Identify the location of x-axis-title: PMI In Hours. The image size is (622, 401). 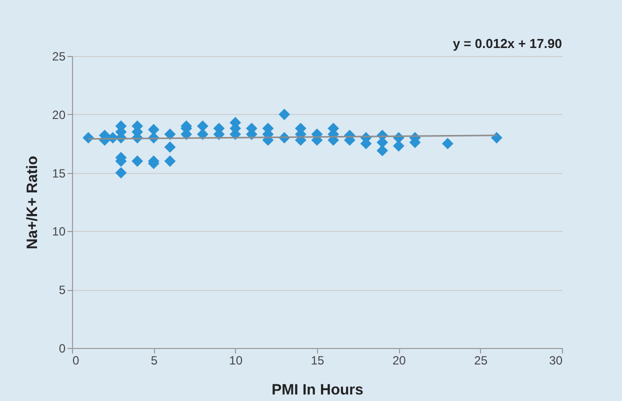
(318, 390).